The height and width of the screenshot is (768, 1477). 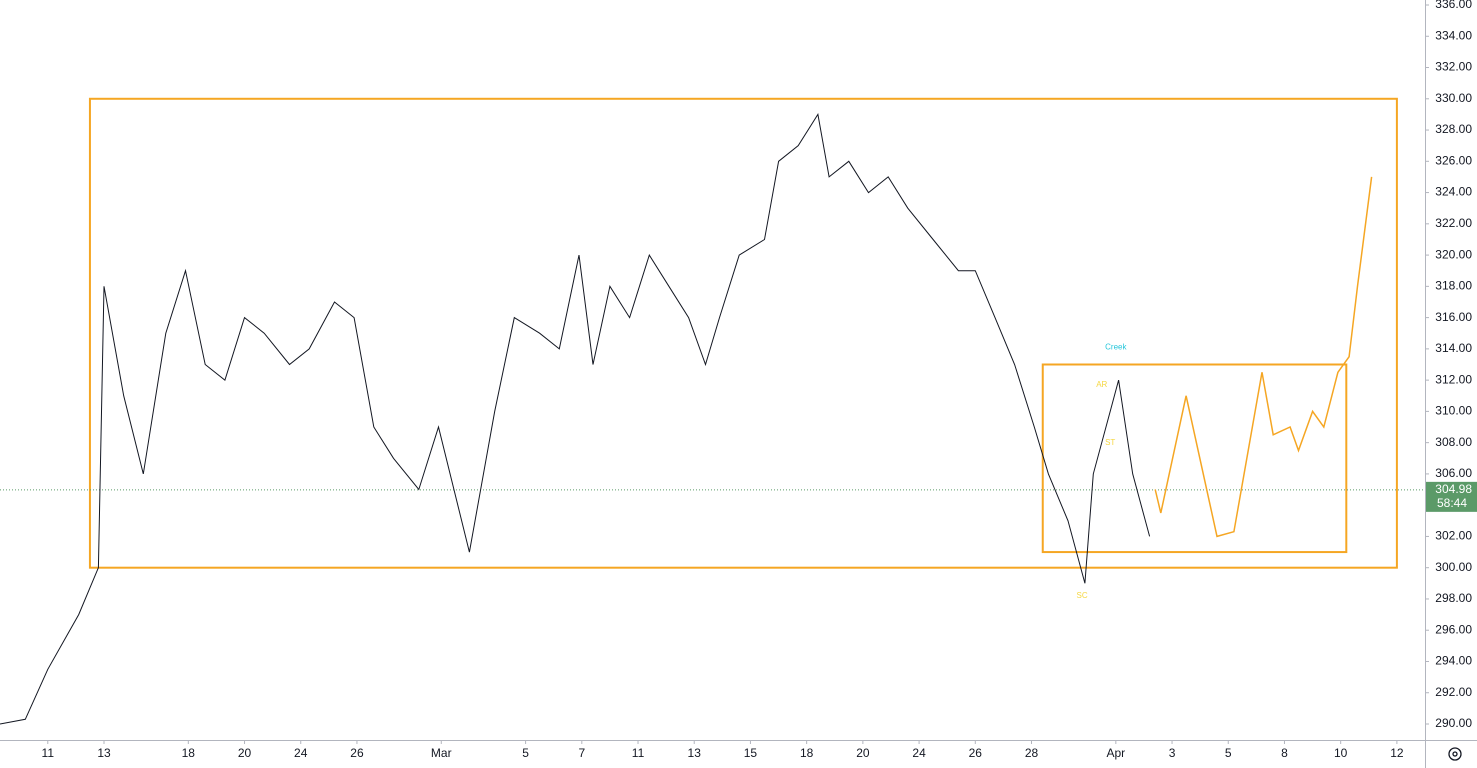 What do you see at coordinates (1453, 192) in the screenshot?
I see `y-tick-label: 324.00` at bounding box center [1453, 192].